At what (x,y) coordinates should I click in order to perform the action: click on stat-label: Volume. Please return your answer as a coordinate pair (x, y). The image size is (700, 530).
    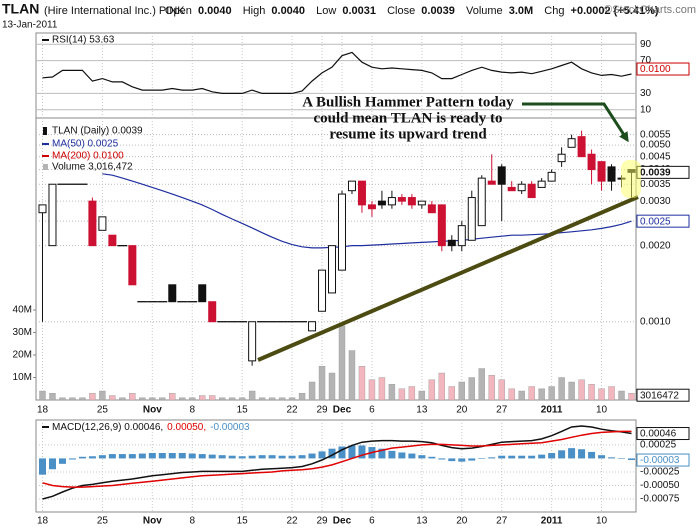
    Looking at the image, I should click on (484, 11).